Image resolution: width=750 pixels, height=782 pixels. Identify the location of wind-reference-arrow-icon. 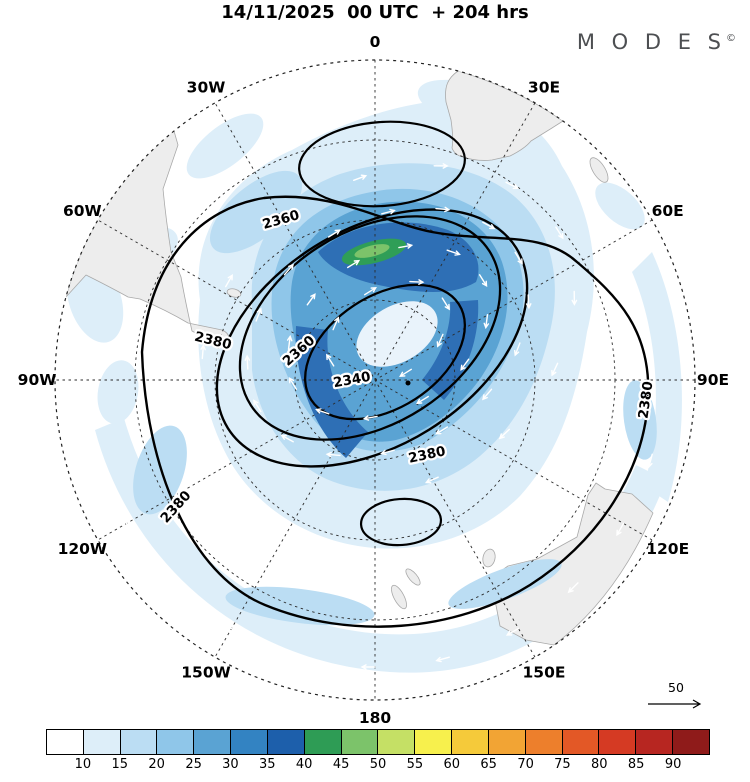
(675, 704).